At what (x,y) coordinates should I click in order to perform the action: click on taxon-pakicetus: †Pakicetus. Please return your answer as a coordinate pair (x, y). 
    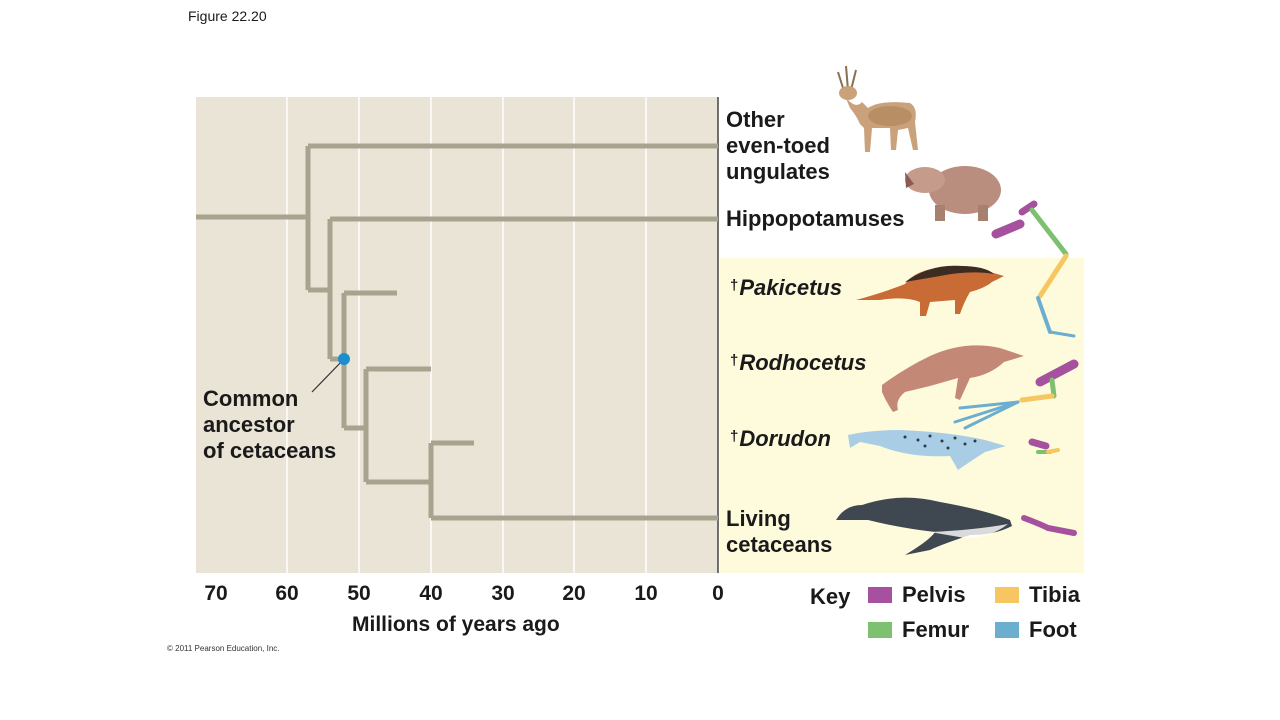
    Looking at the image, I should click on (786, 287).